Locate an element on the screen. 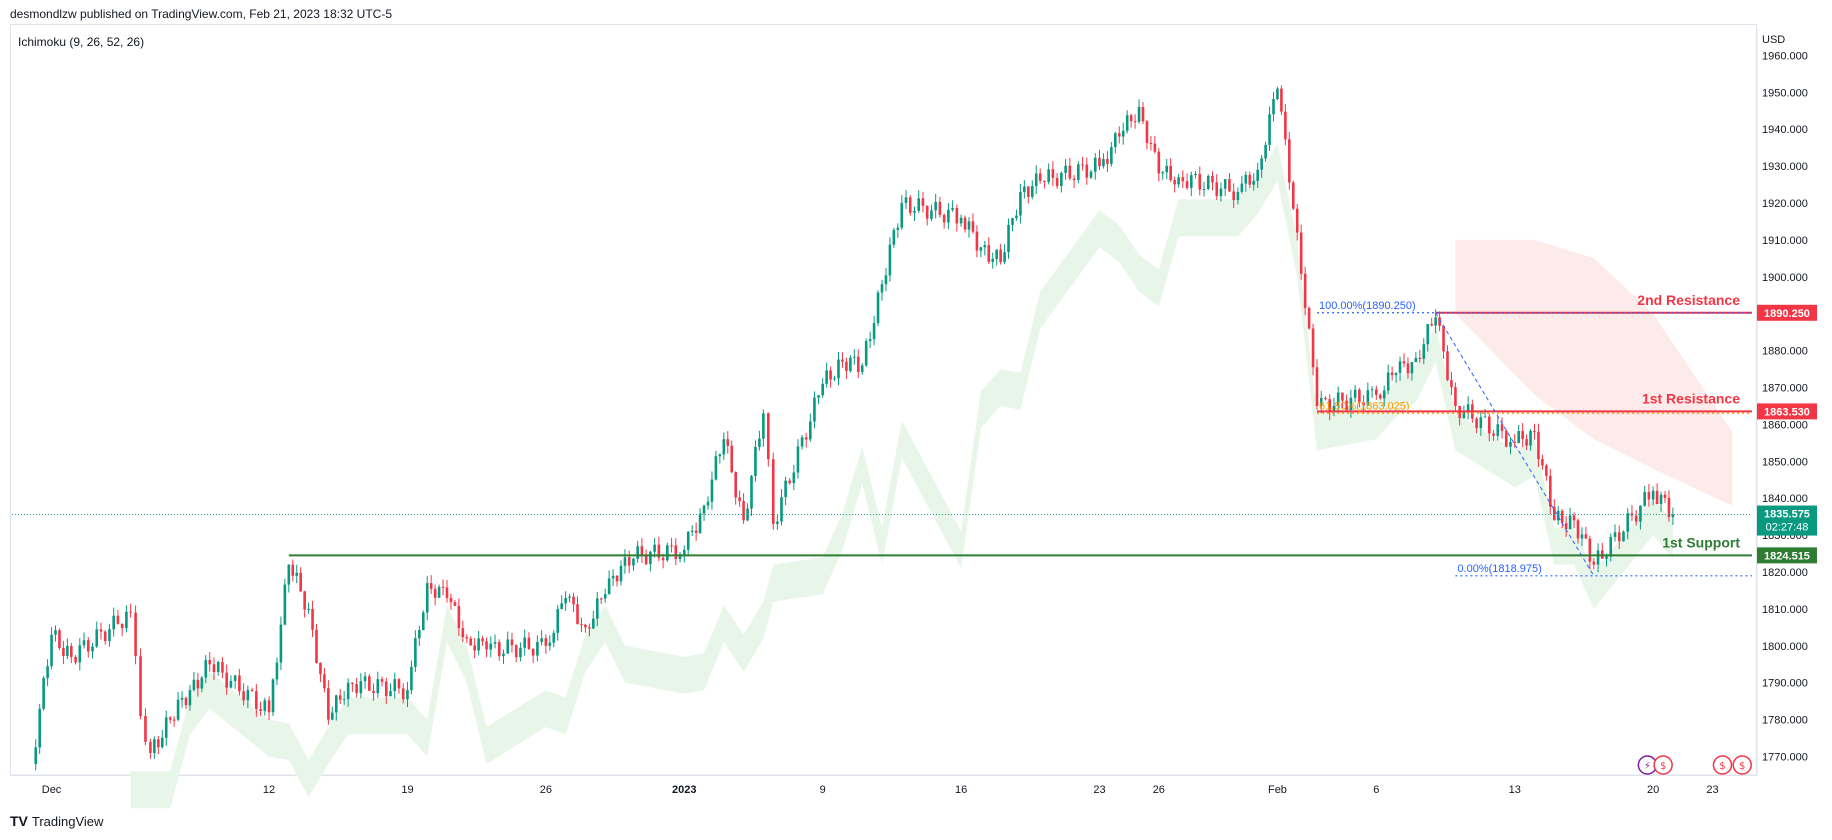 This screenshot has height=840, width=1832. event-glyph-icon: $ is located at coordinates (1742, 766).